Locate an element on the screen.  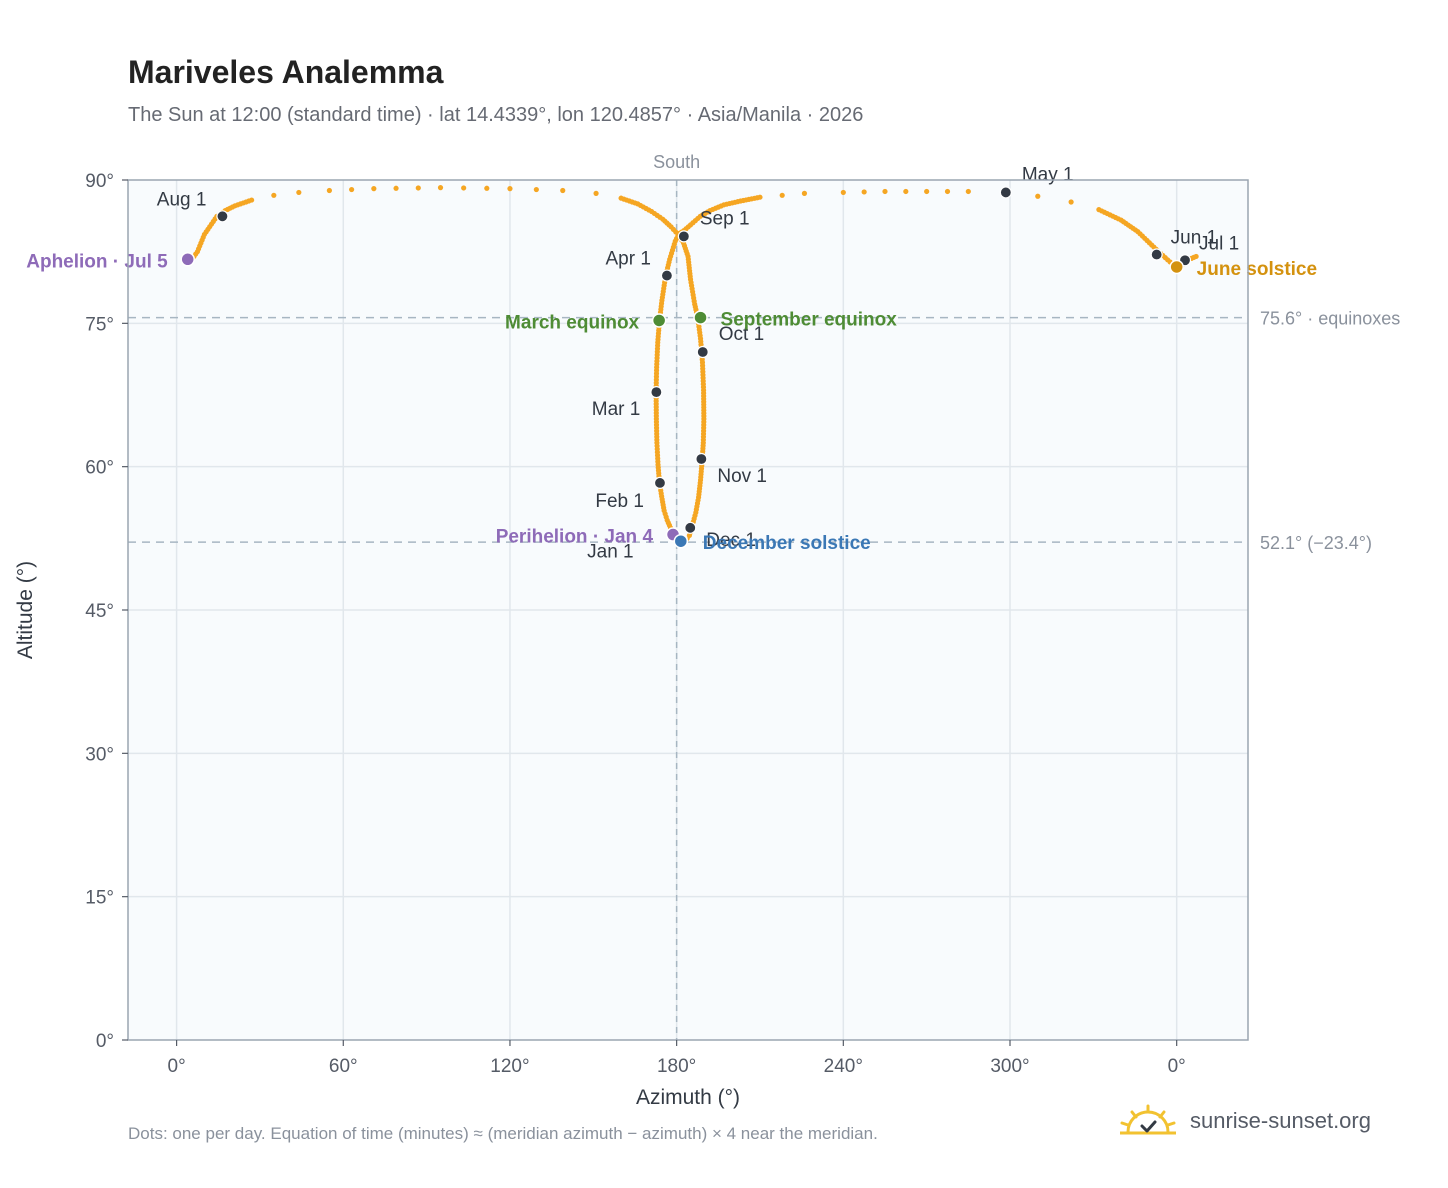
brand: sunrise-sunset.org is located at coordinates (1245, 1121).